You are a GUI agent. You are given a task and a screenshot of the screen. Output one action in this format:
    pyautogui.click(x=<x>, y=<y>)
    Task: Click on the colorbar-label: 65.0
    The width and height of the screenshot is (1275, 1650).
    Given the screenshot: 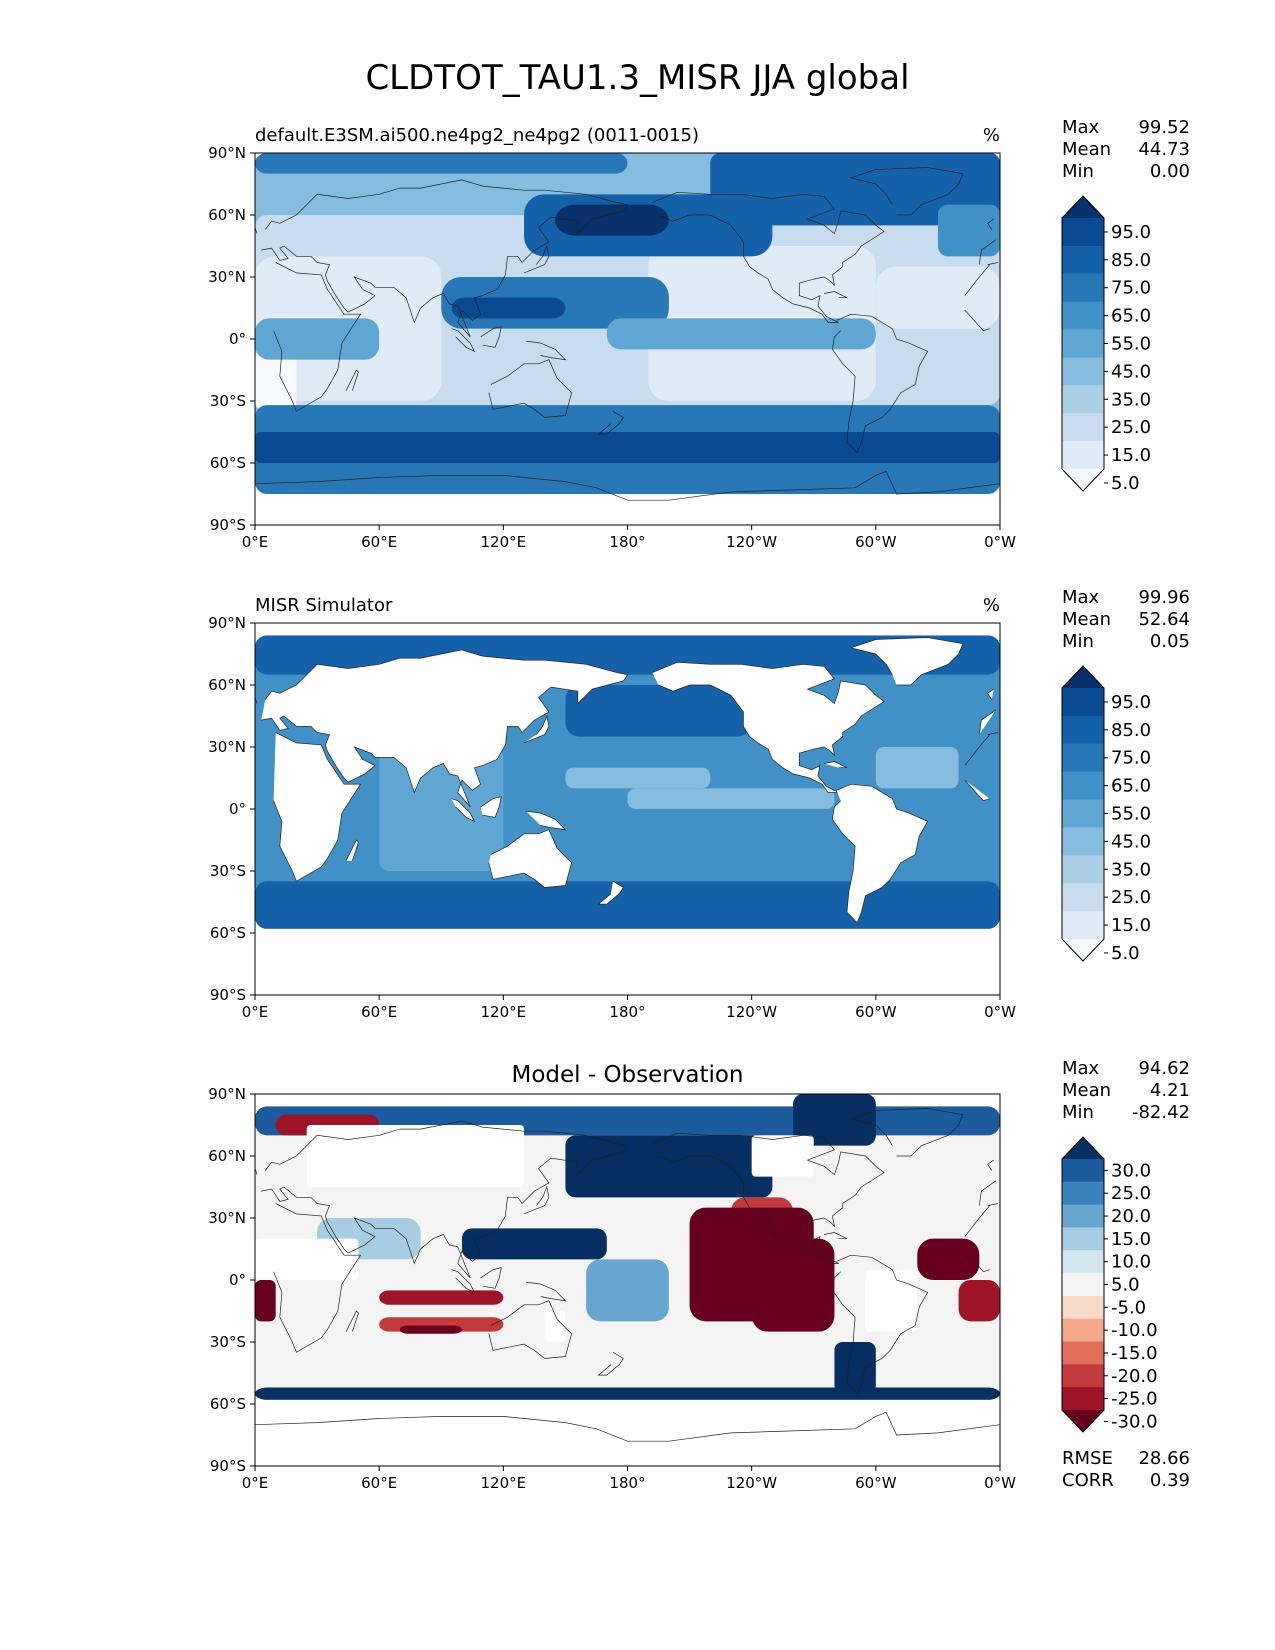 What is the action you would take?
    pyautogui.click(x=1131, y=786)
    